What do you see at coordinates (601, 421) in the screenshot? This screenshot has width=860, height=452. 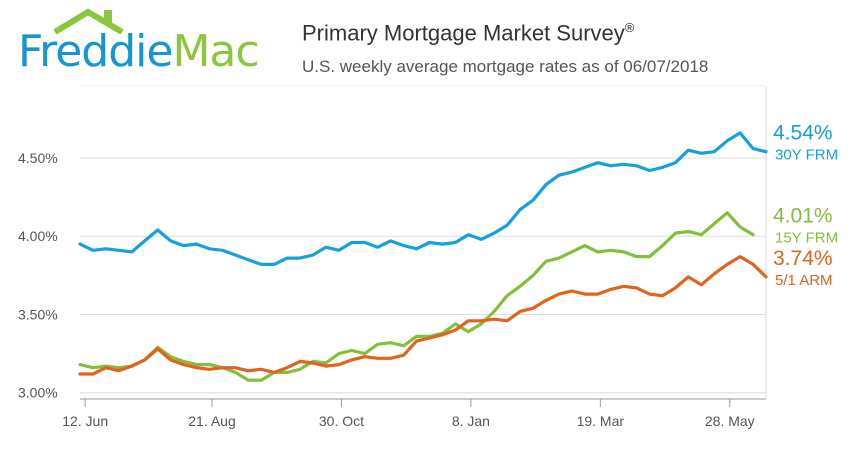 I see `x-tick-label: 19. Mar` at bounding box center [601, 421].